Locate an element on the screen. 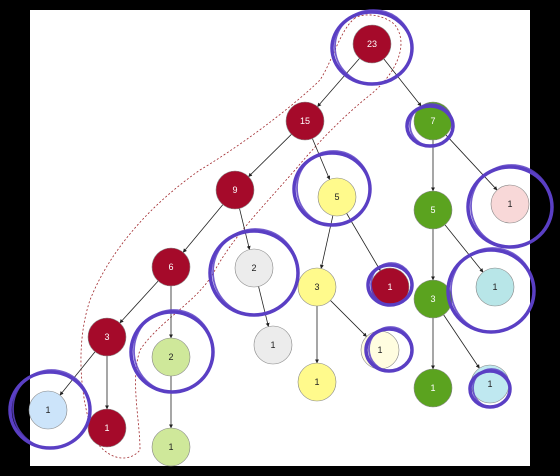  edge-n7-n1pink is located at coordinates (471, 162).